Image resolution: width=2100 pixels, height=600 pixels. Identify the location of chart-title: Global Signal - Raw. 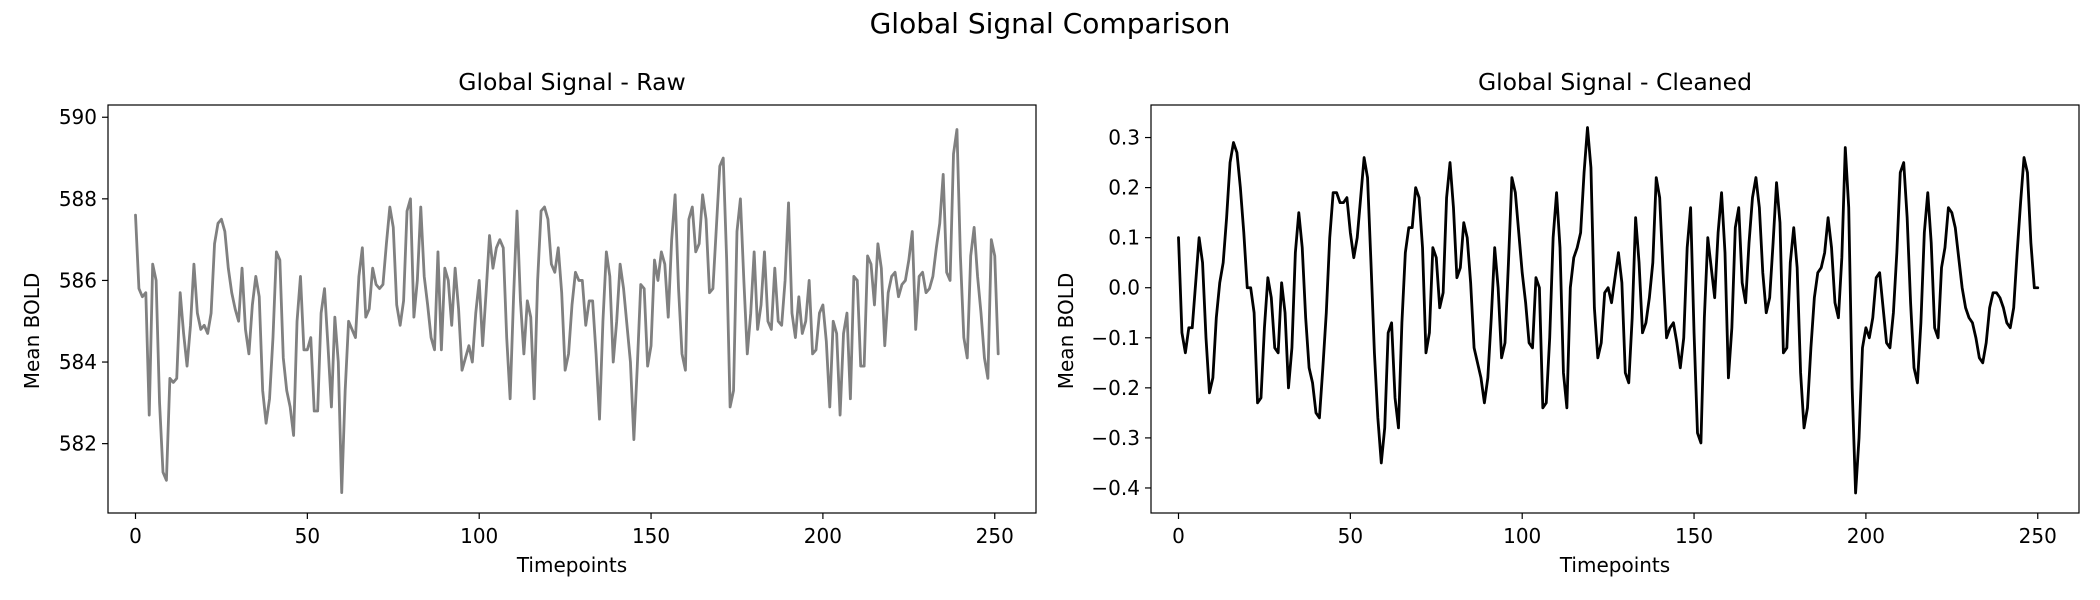
(571, 82).